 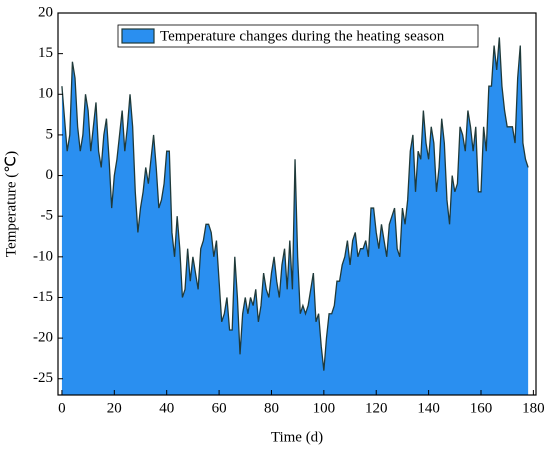 I want to click on x-tick-label: 80, so click(x=271, y=408).